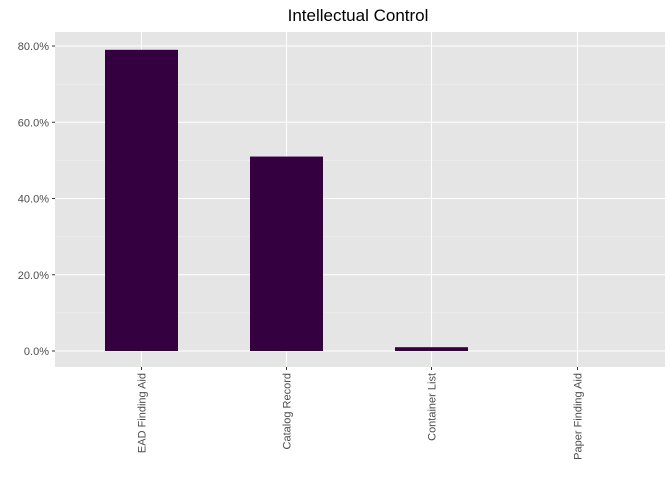 The height and width of the screenshot is (480, 672). Describe the element at coordinates (433, 407) in the screenshot. I see `x-tick-label: Container List` at that location.